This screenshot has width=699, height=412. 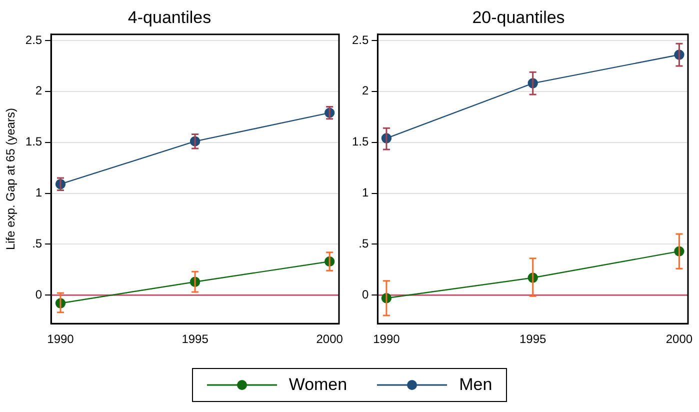 I want to click on y-axis-title: Life exp. Gap at 65 (years), so click(x=11, y=179).